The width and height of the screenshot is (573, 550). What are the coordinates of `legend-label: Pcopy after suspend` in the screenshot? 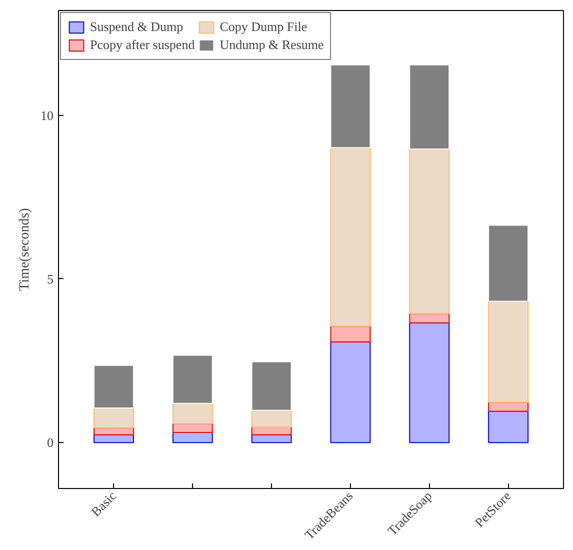 It's located at (142, 45).